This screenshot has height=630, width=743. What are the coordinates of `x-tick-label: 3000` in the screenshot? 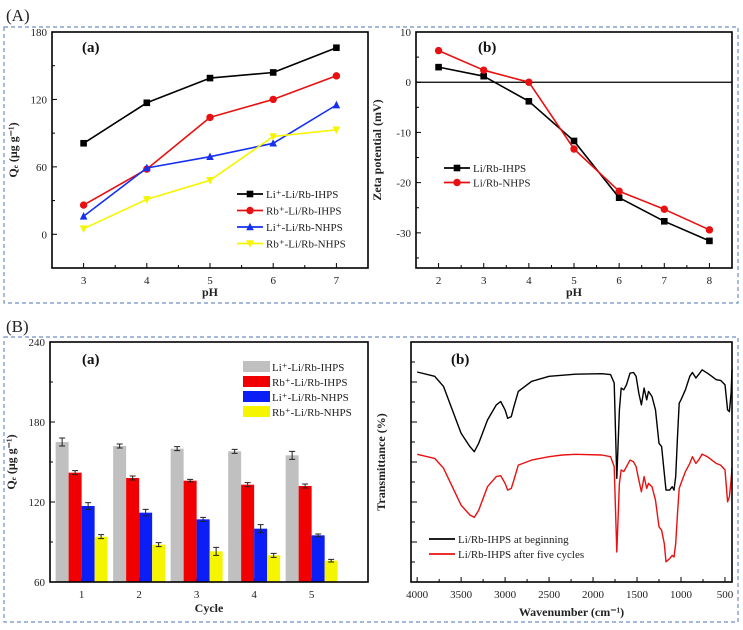 It's located at (505, 595).